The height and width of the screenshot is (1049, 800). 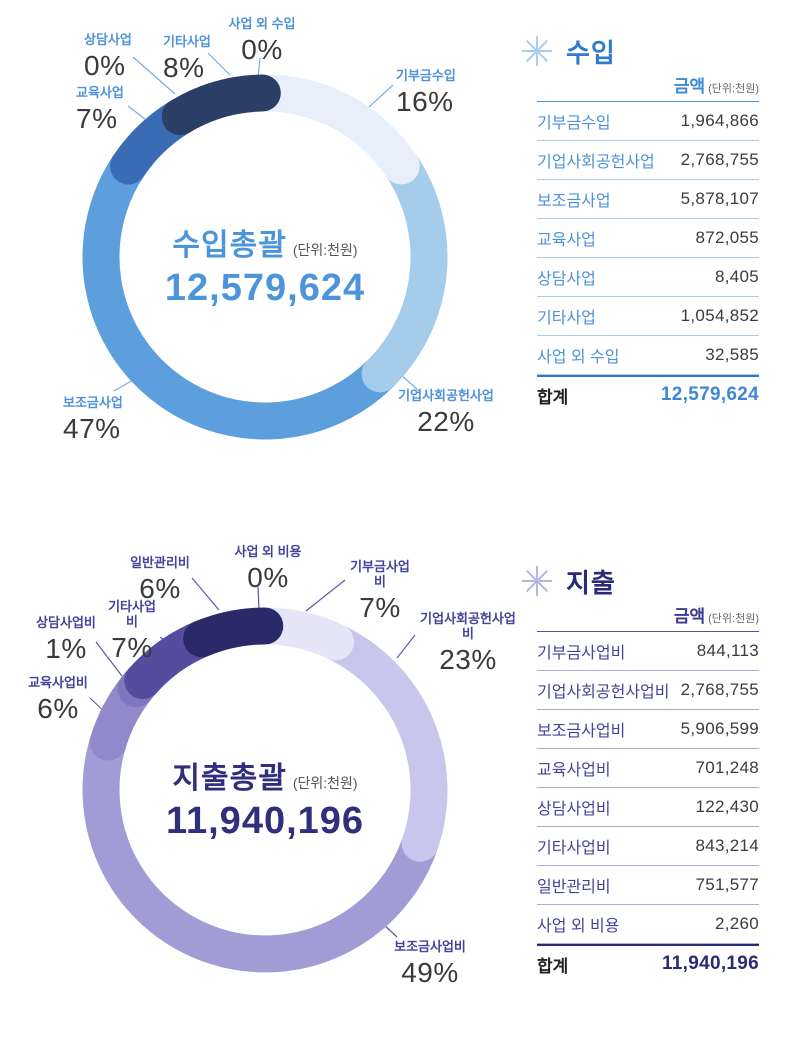 What do you see at coordinates (262, 40) in the screenshot?
I see `slice-label-nonbiz-income: 사업 외 수입 0%` at bounding box center [262, 40].